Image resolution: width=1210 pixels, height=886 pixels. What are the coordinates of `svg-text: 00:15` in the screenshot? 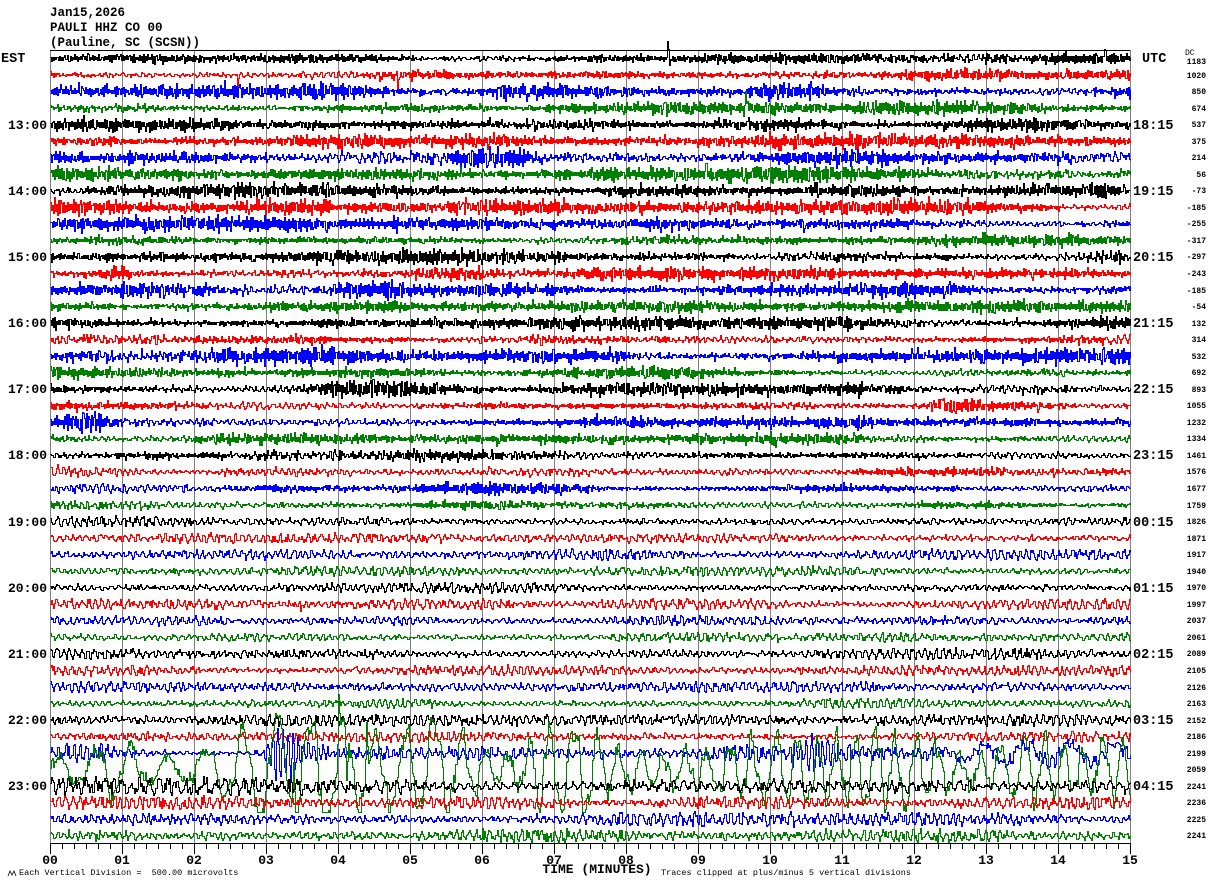 It's located at (1153, 523).